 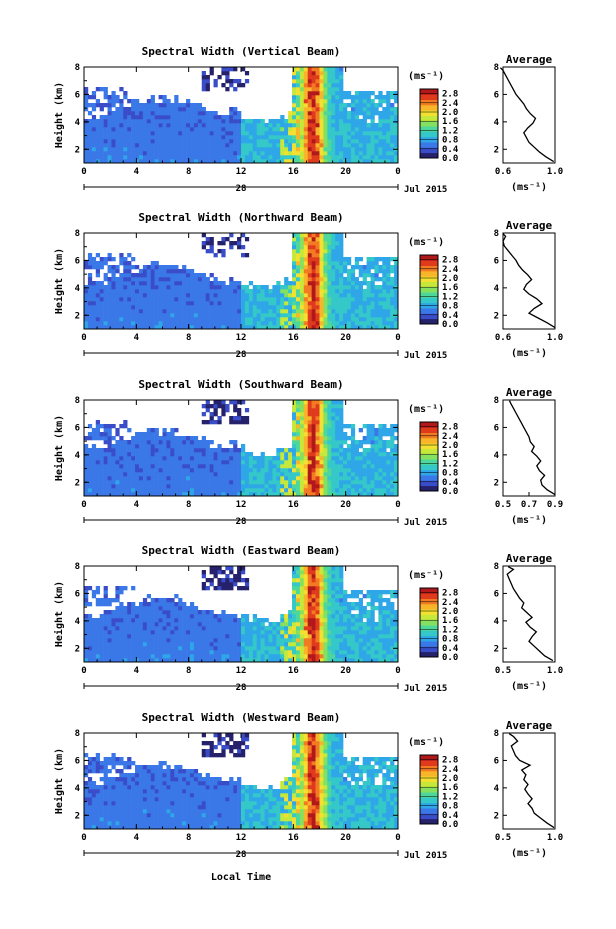 I want to click on y-tick-label: 4, so click(x=78, y=456).